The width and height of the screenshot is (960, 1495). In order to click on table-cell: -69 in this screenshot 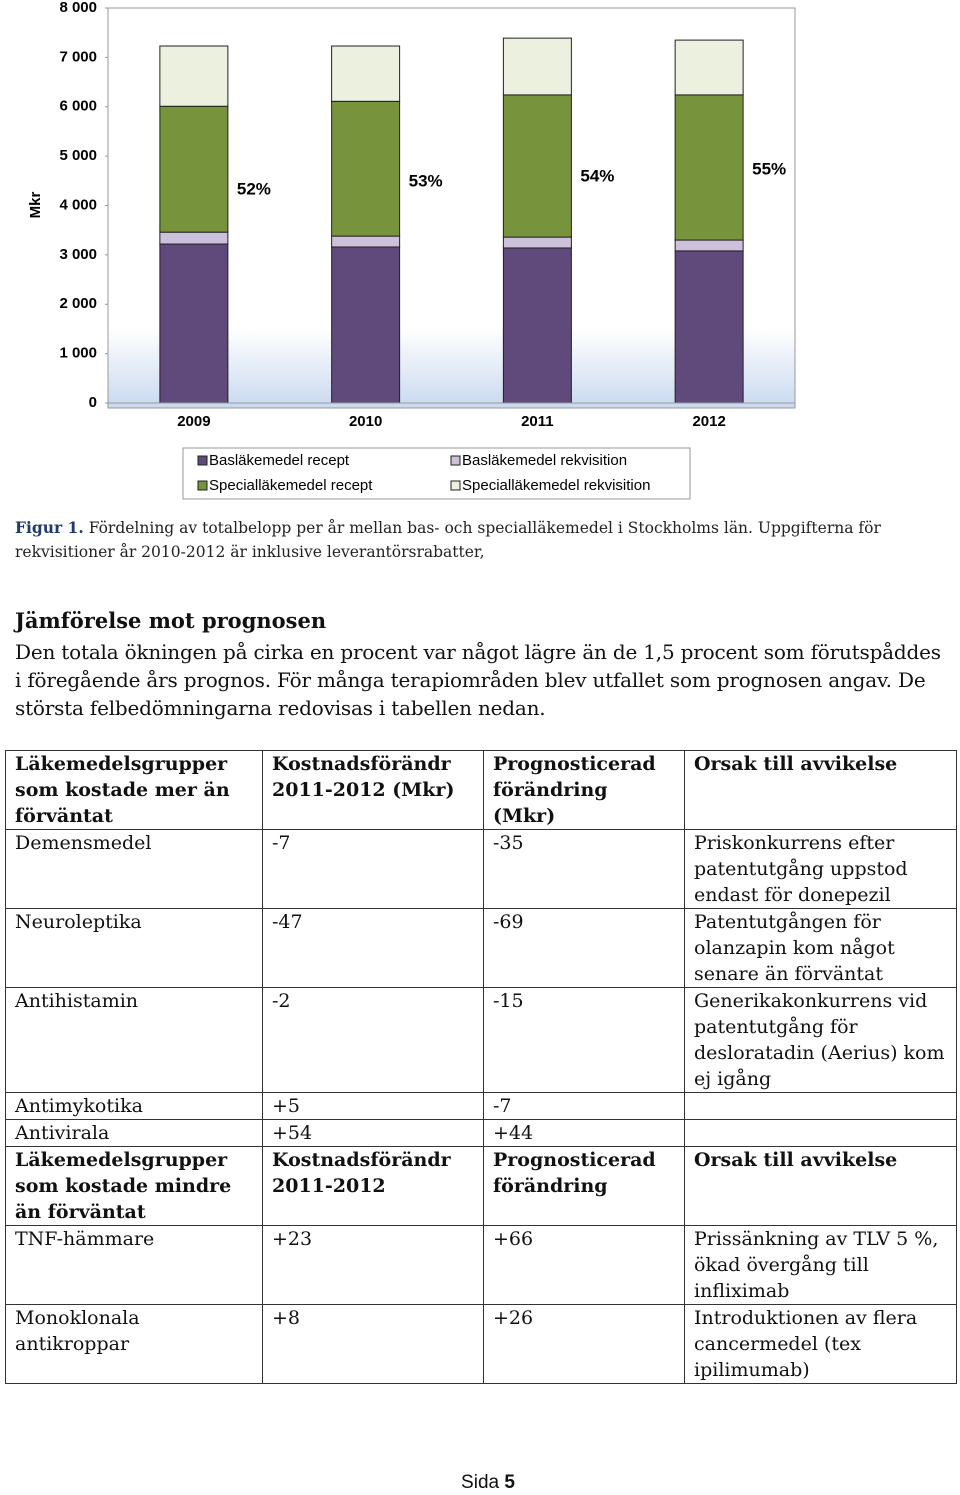, I will do `click(584, 948)`.